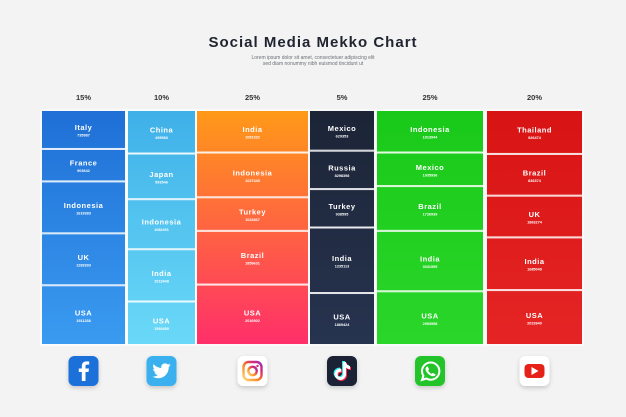  I want to click on segment-country-label: Italy, so click(84, 127).